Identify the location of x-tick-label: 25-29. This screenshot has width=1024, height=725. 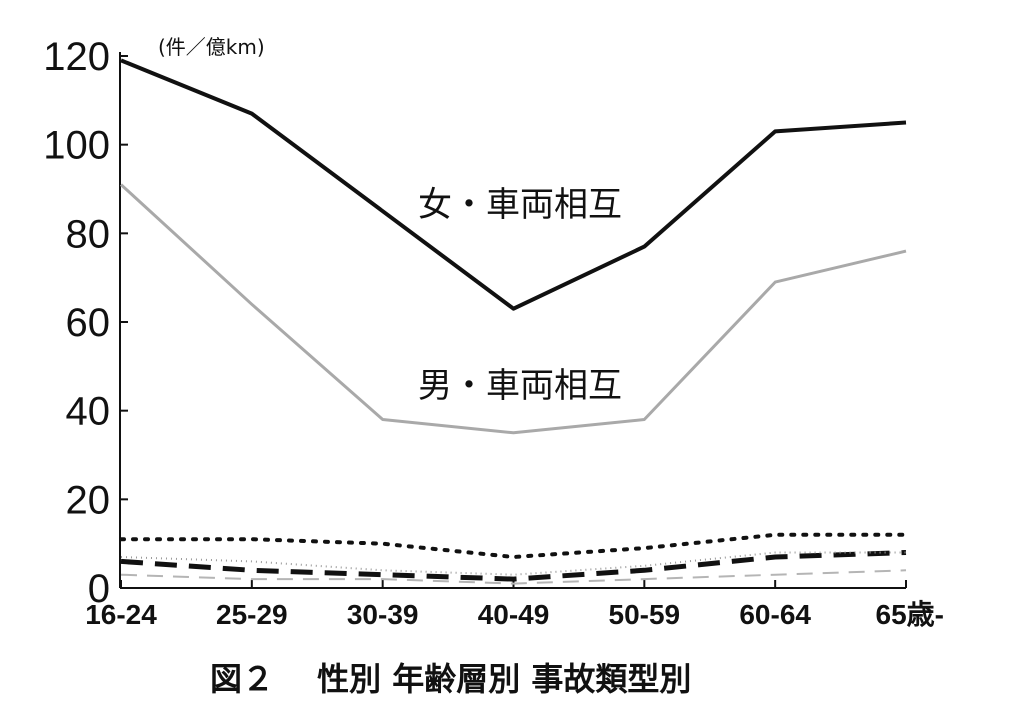
(252, 614).